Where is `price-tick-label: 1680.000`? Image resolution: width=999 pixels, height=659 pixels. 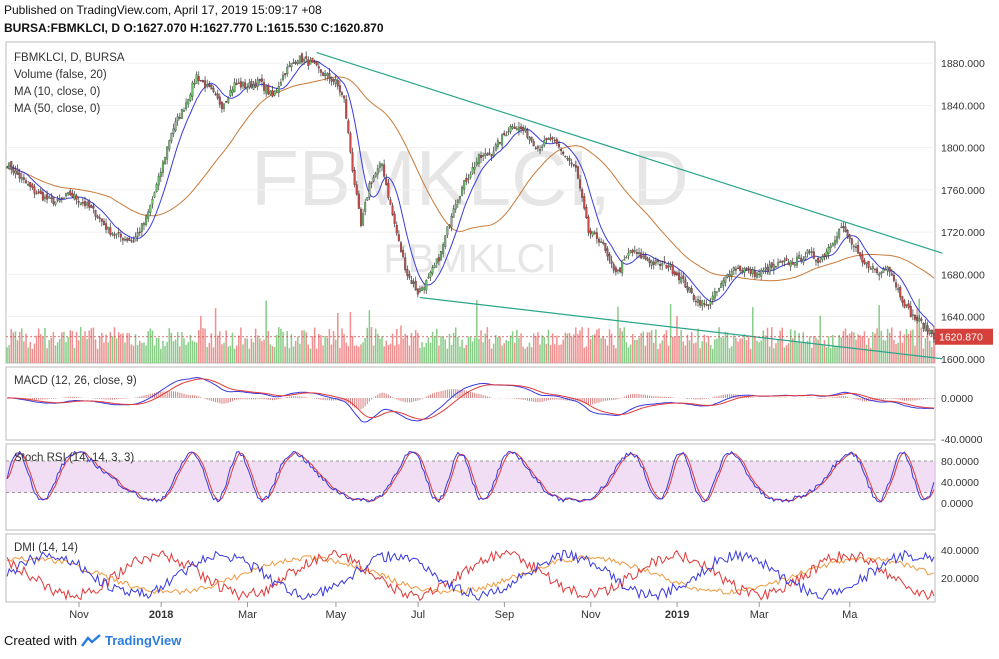
price-tick-label: 1680.000 is located at coordinates (963, 275).